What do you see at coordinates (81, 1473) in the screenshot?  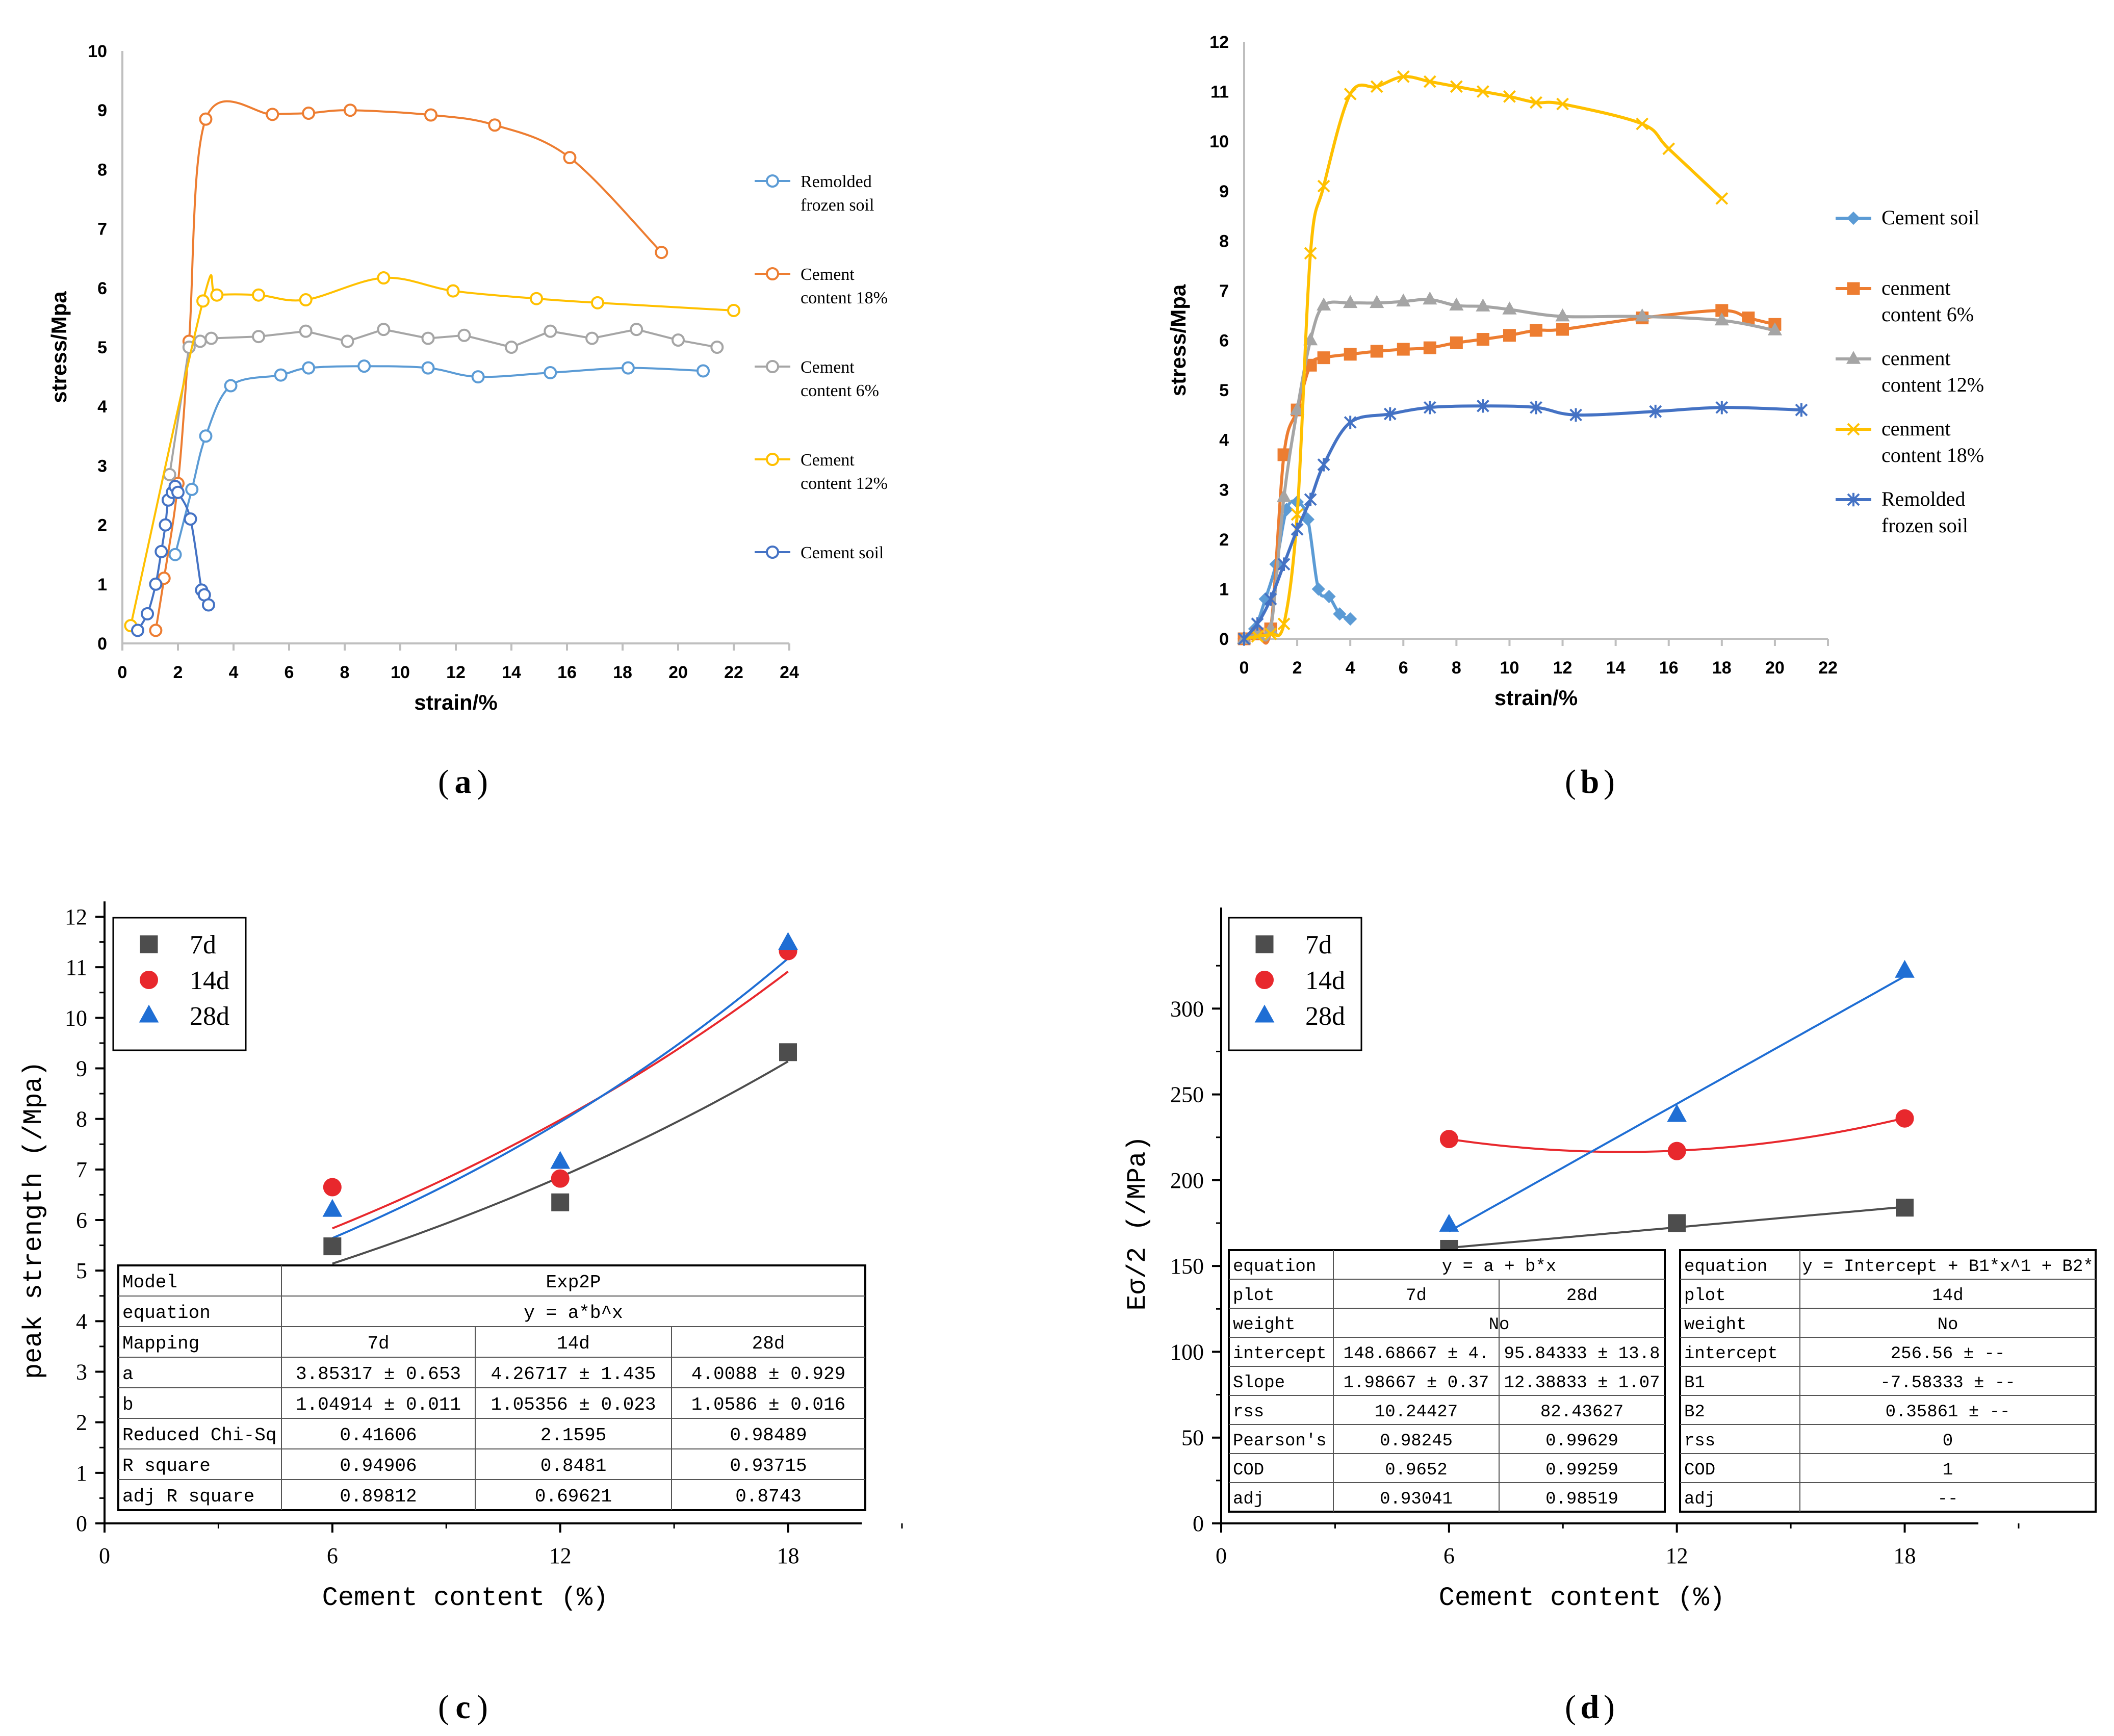 I see `y-tick-label: 1` at bounding box center [81, 1473].